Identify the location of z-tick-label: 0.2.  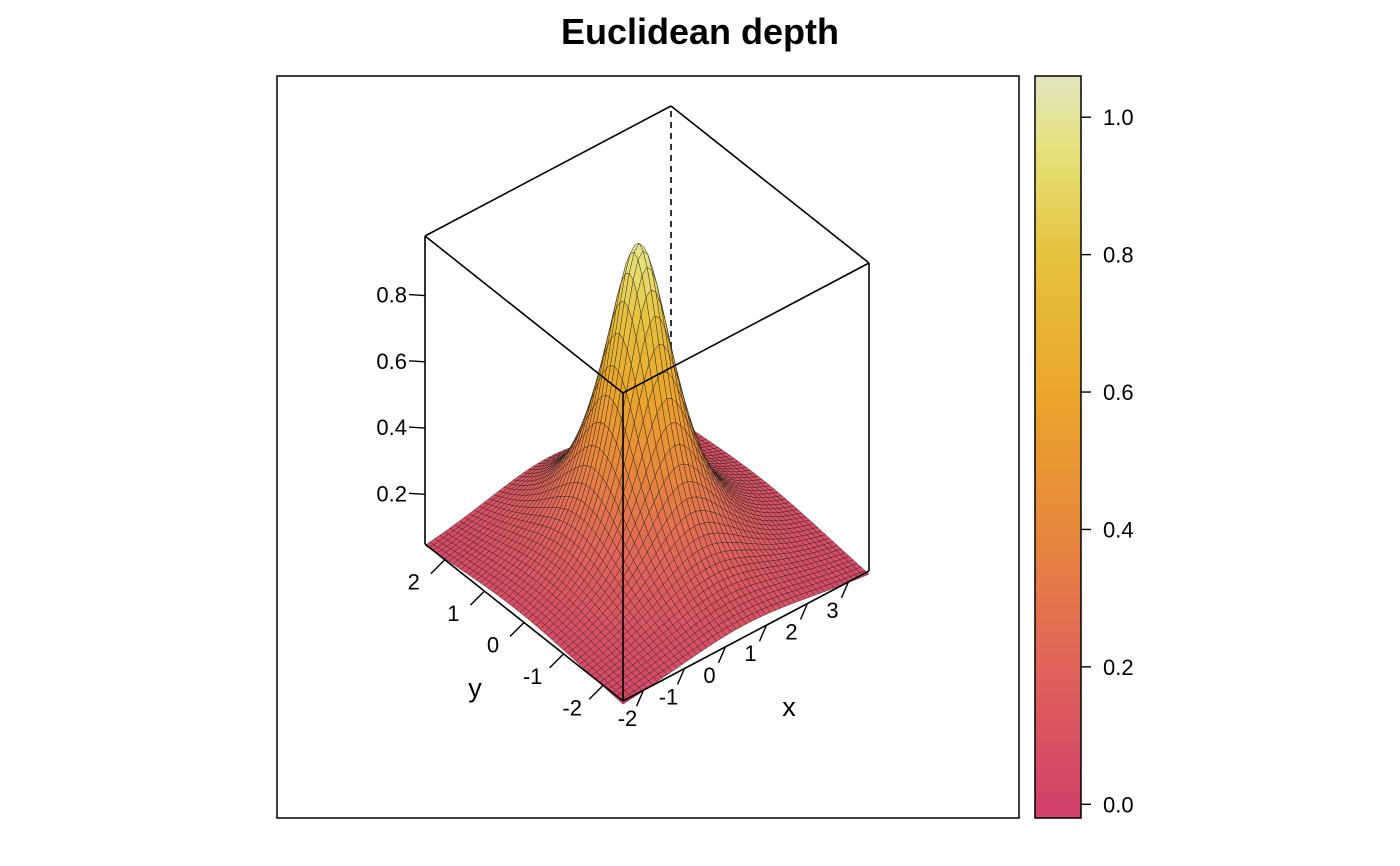
(391, 493).